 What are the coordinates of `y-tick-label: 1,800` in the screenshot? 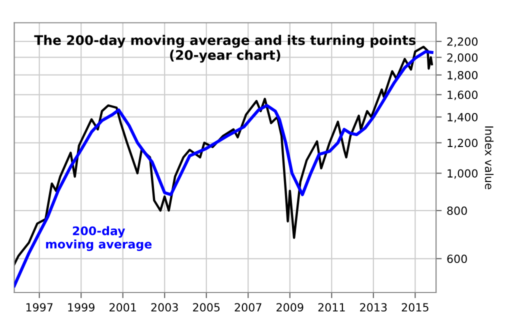 It's located at (463, 75).